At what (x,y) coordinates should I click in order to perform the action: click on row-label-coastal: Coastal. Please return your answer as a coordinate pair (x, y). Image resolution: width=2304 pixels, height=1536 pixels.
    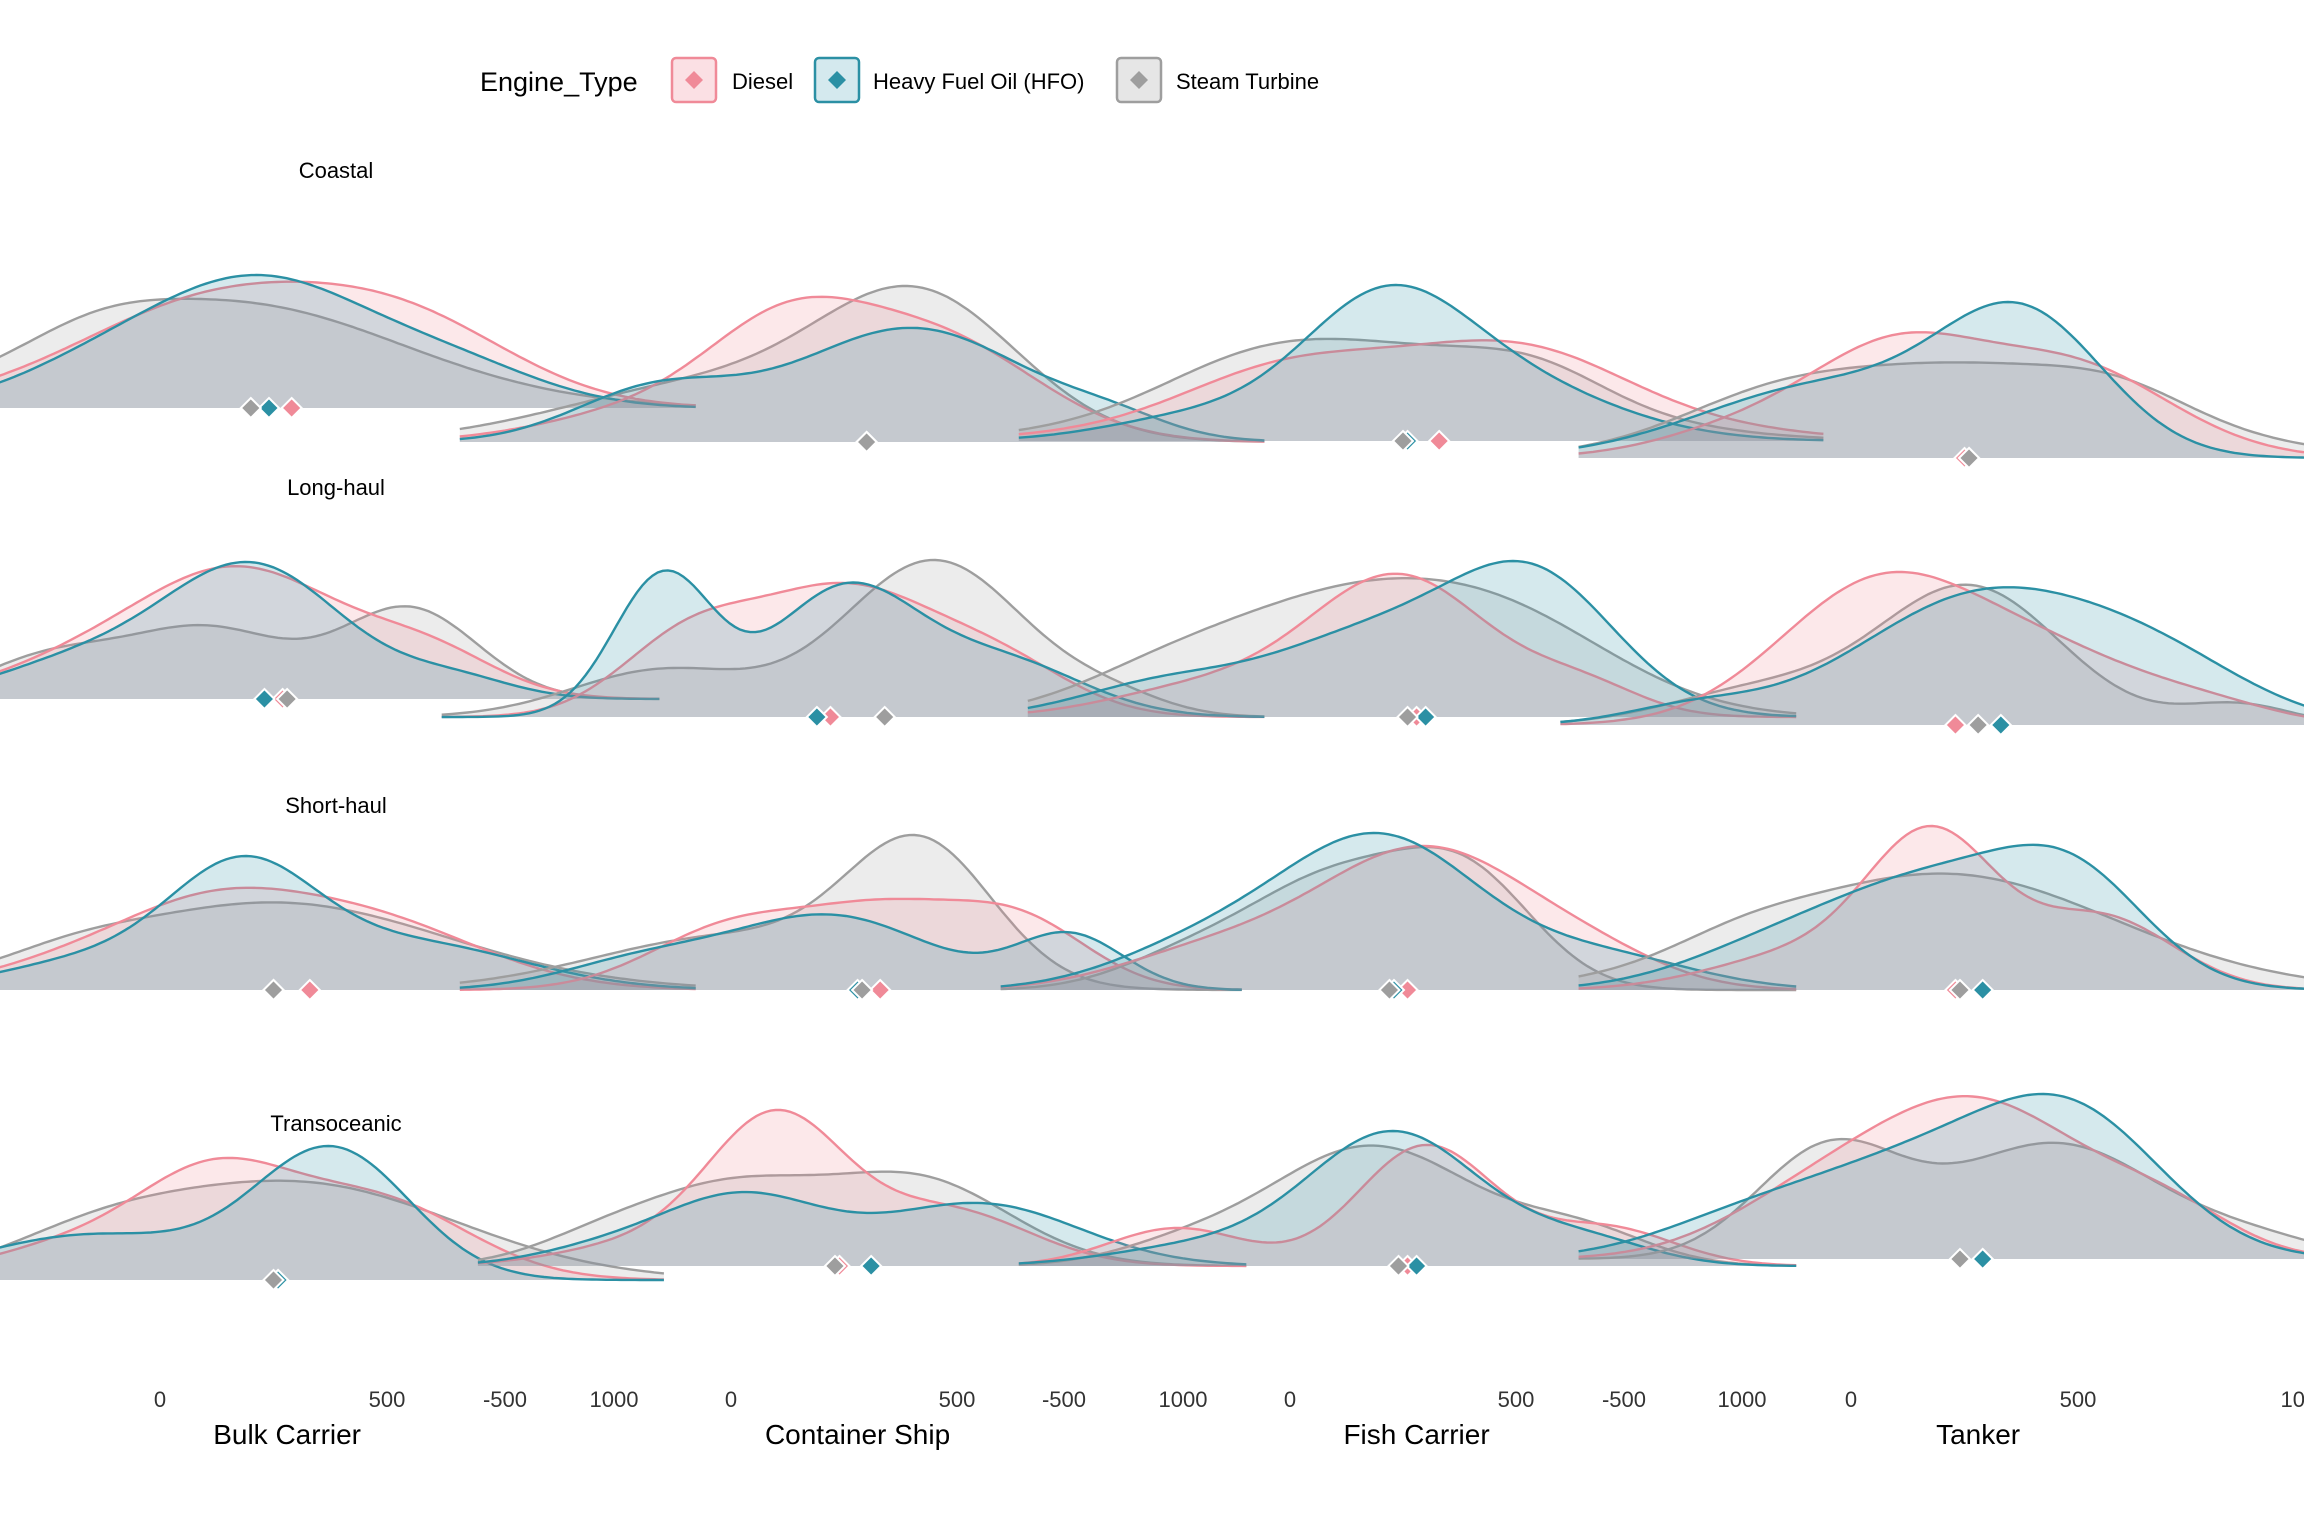
    Looking at the image, I should click on (336, 170).